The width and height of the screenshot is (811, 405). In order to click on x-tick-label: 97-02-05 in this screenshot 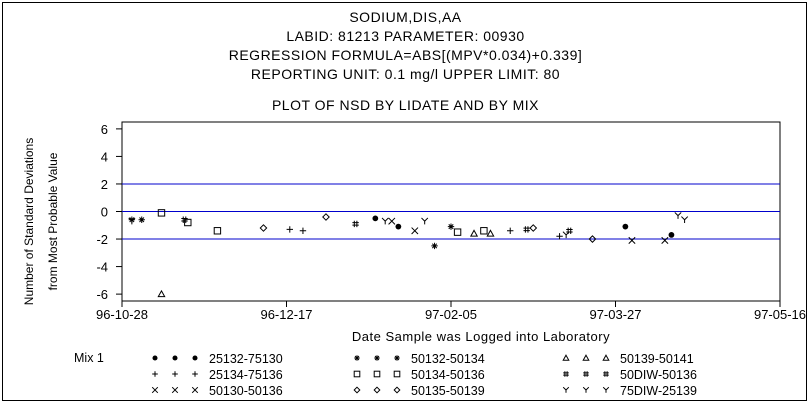, I will do `click(451, 314)`.